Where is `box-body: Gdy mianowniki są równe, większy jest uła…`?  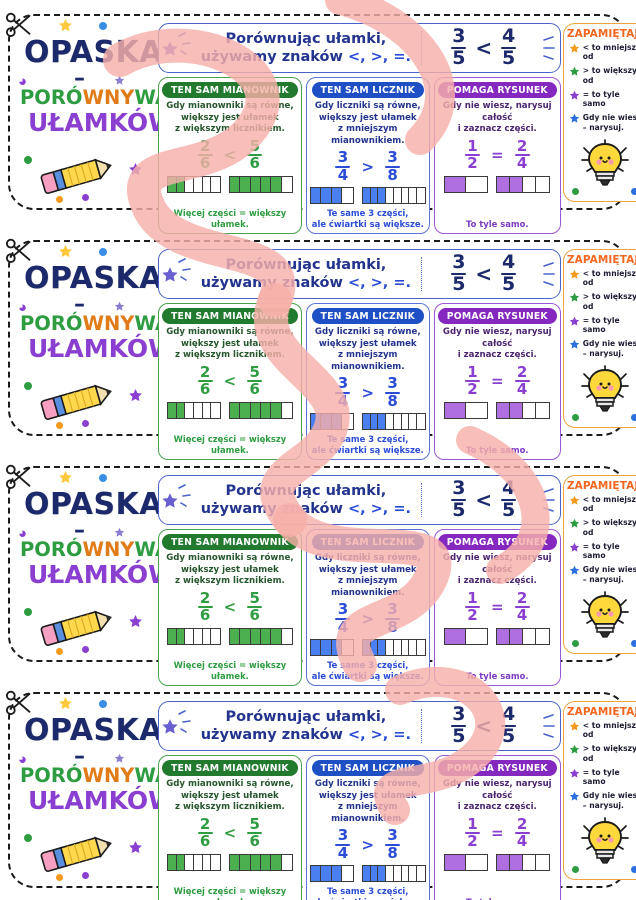 box-body: Gdy mianowniki są równe, większy jest uła… is located at coordinates (229, 796).